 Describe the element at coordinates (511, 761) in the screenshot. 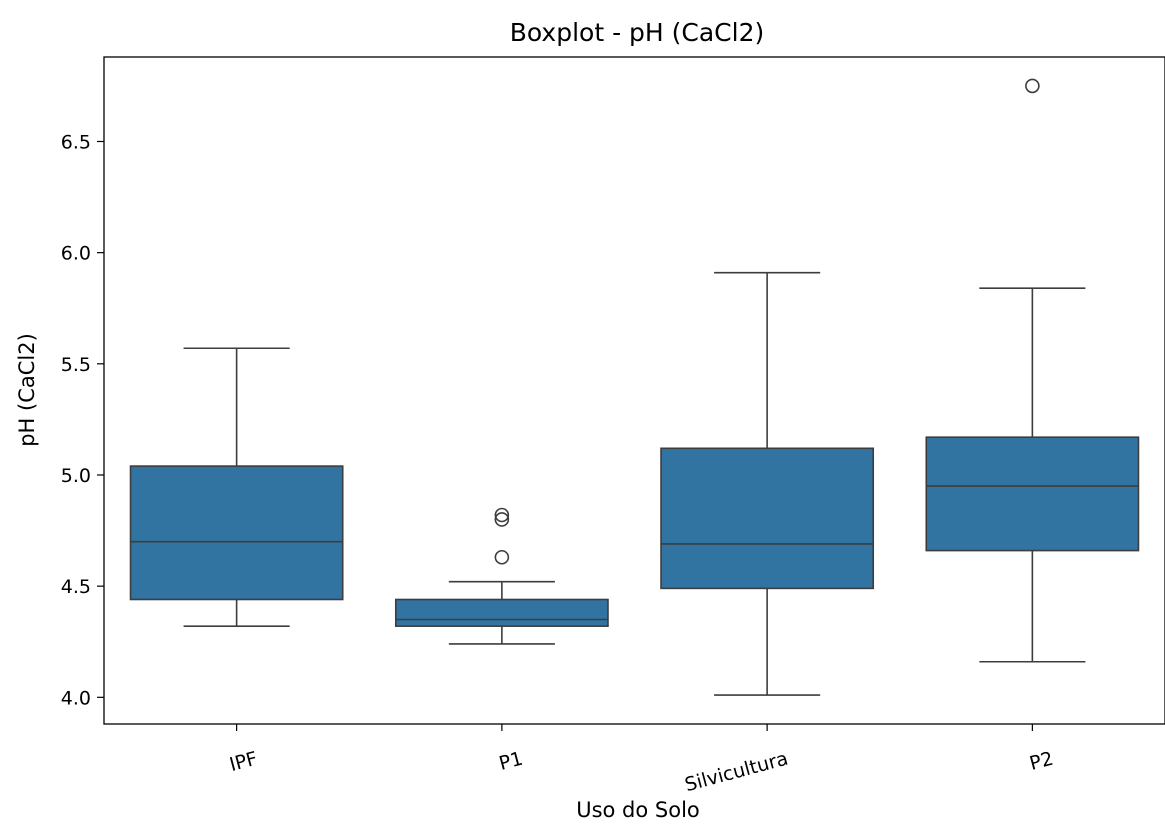

I see `x-tick-label: P1` at that location.